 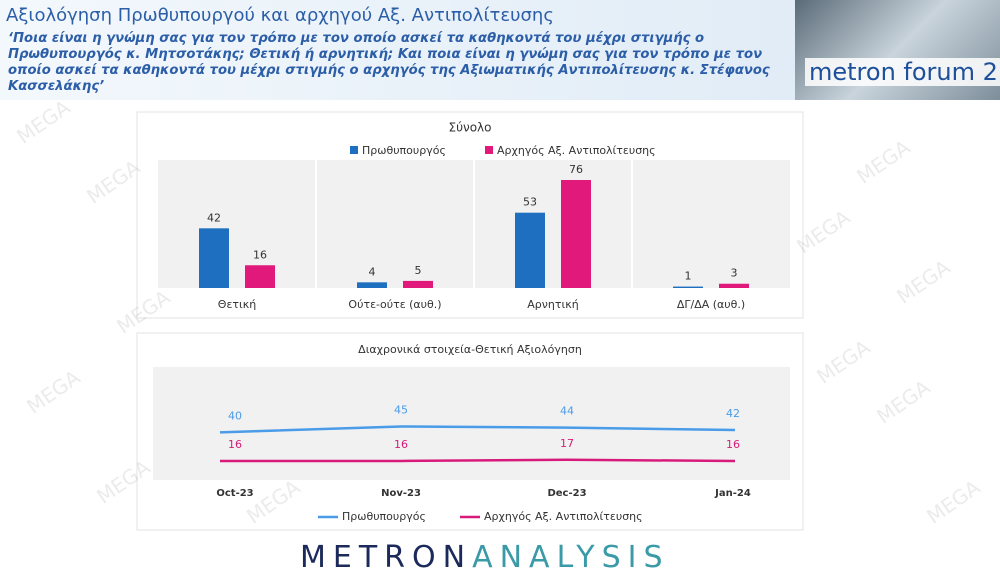 I want to click on footer-part: METRON, so click(x=386, y=556).